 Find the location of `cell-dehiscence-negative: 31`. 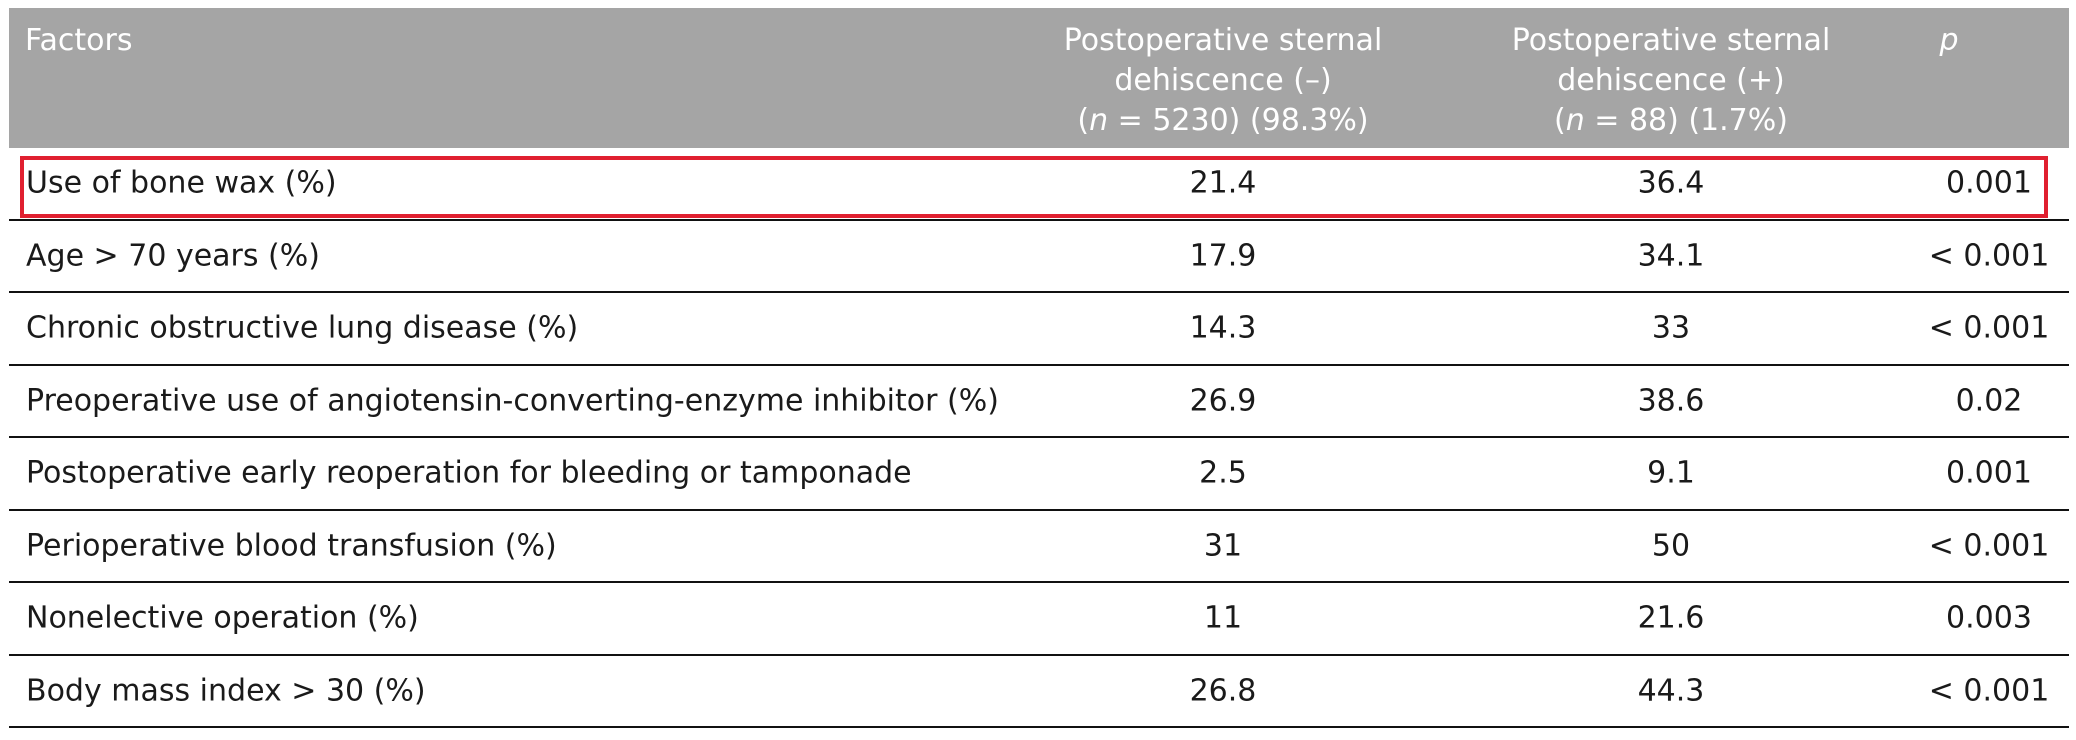

cell-dehiscence-negative: 31 is located at coordinates (1223, 546).